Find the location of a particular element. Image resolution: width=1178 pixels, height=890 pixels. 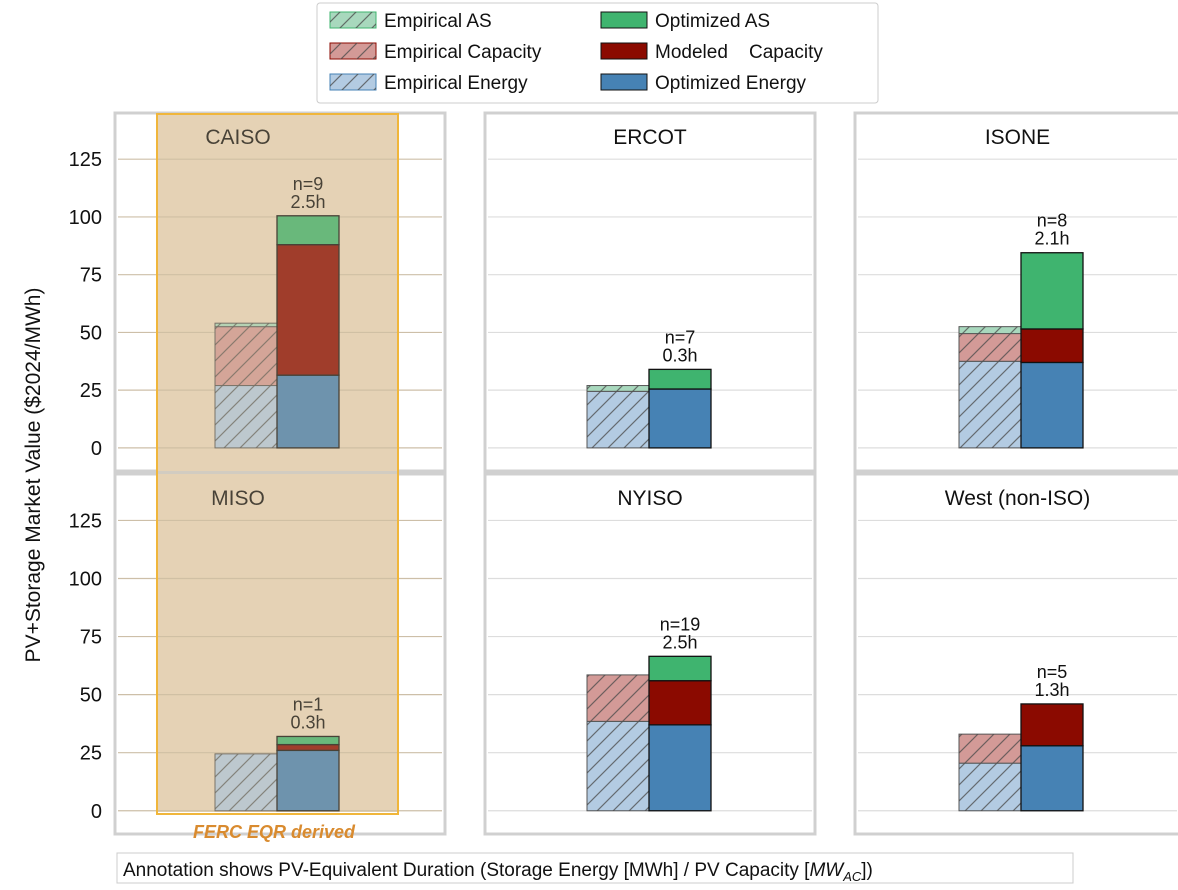

panel-title: MISO is located at coordinates (238, 498).